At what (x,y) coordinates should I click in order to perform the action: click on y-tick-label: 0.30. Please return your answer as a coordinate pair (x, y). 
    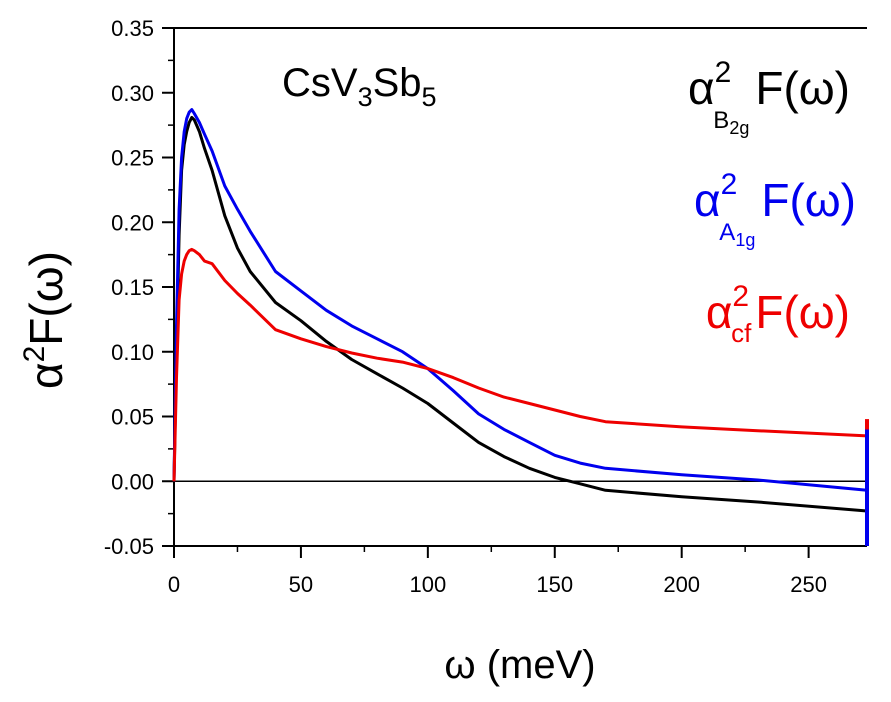
    Looking at the image, I should click on (132, 93).